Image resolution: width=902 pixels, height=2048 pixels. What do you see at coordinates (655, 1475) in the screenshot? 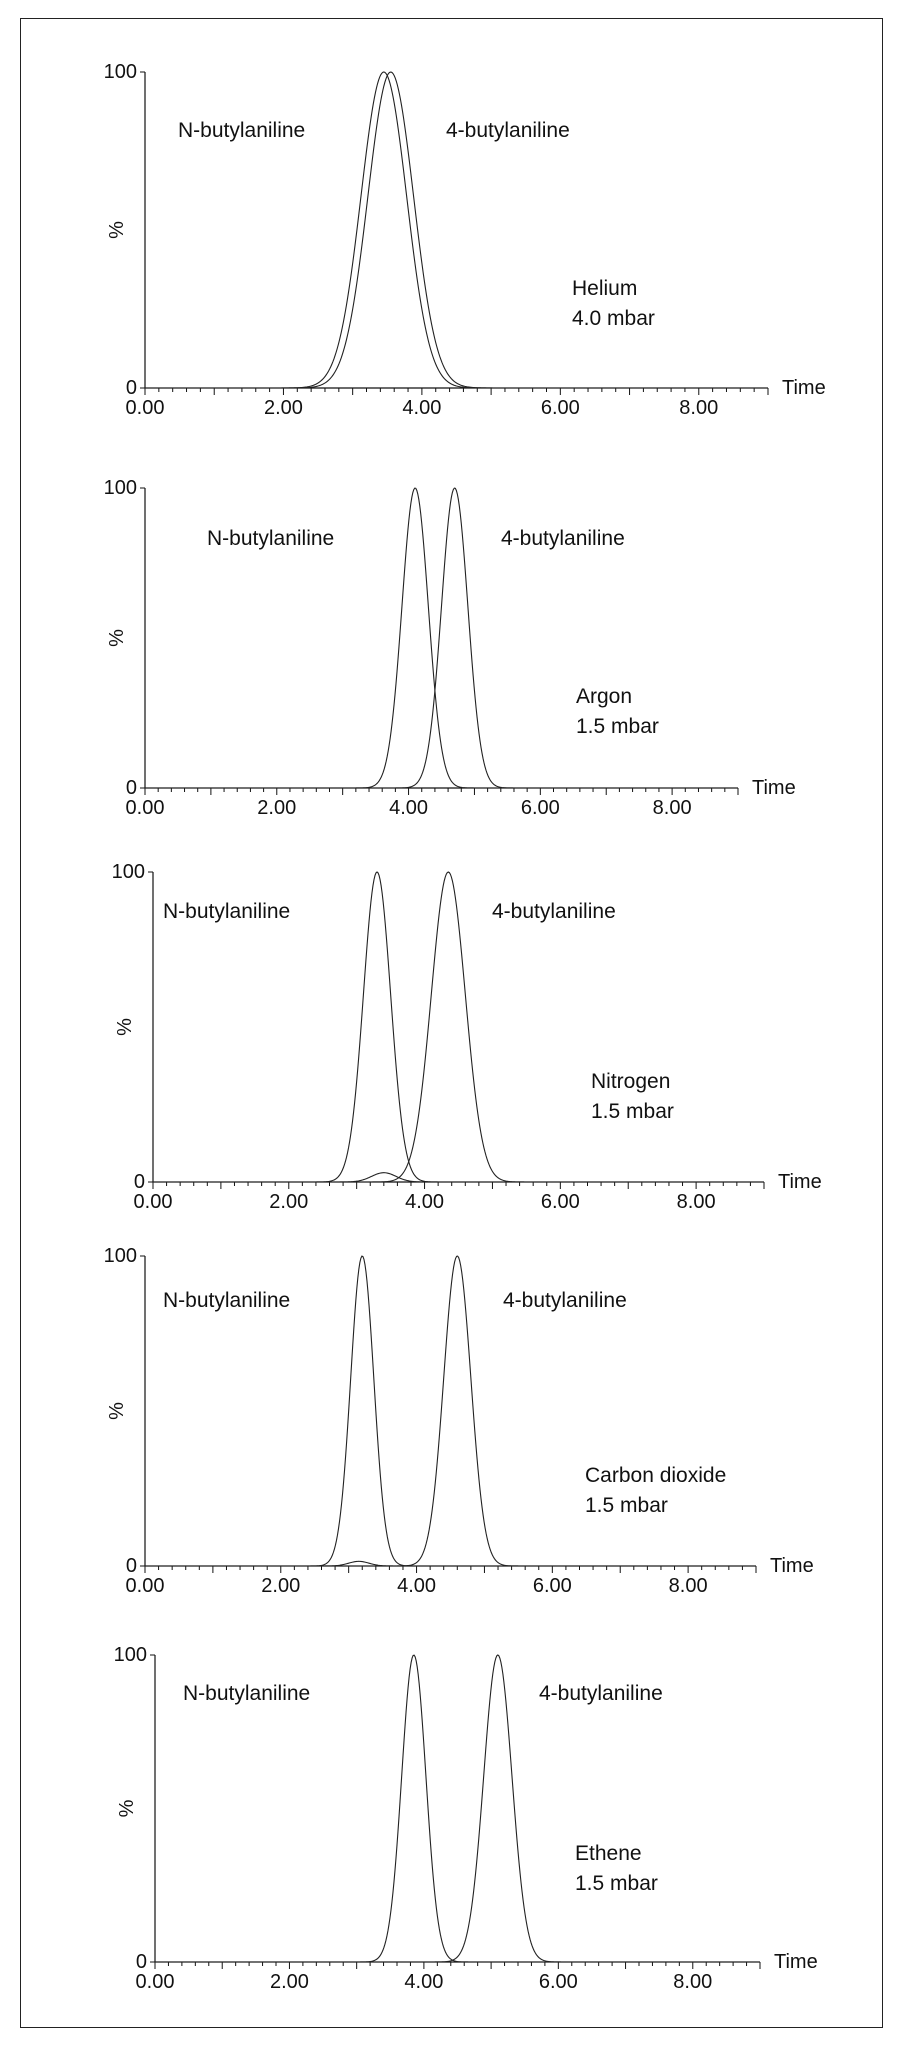
I see `collision-gas-label: Carbon dioxide` at bounding box center [655, 1475].